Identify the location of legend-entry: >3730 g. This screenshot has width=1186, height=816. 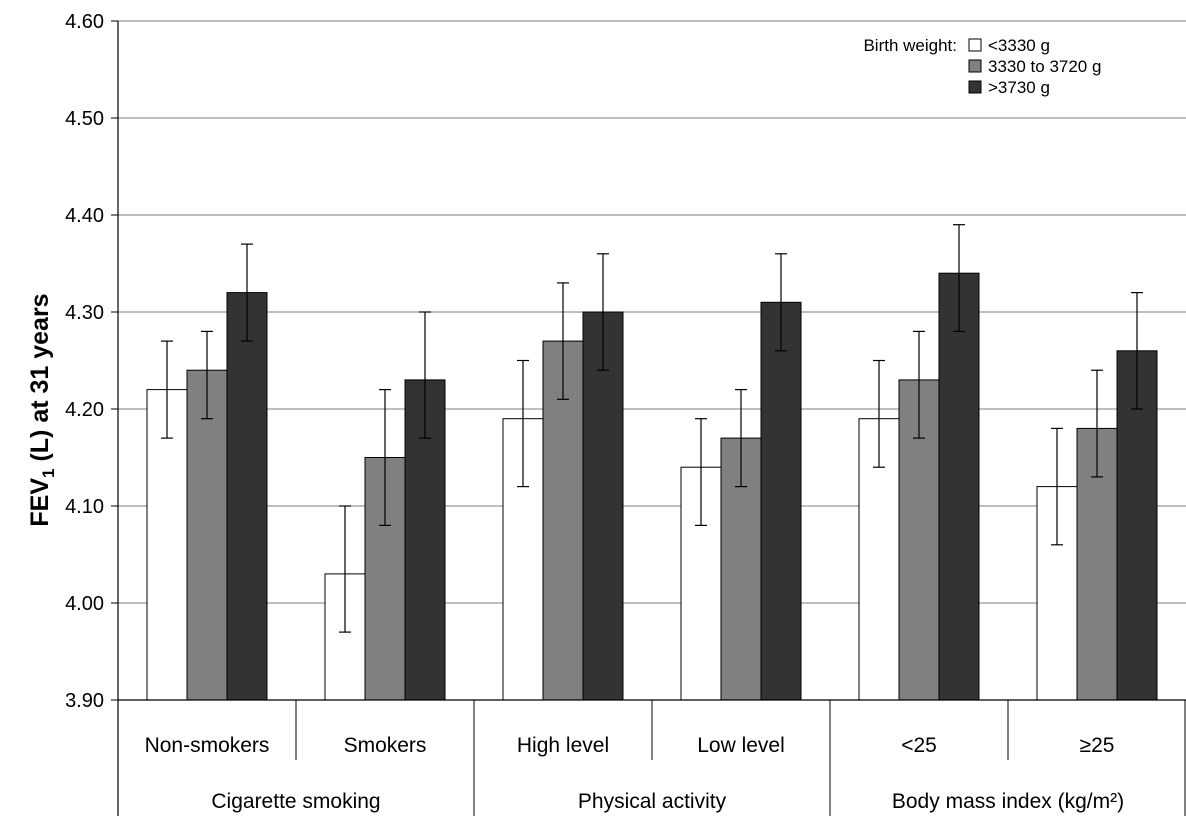
(1019, 87).